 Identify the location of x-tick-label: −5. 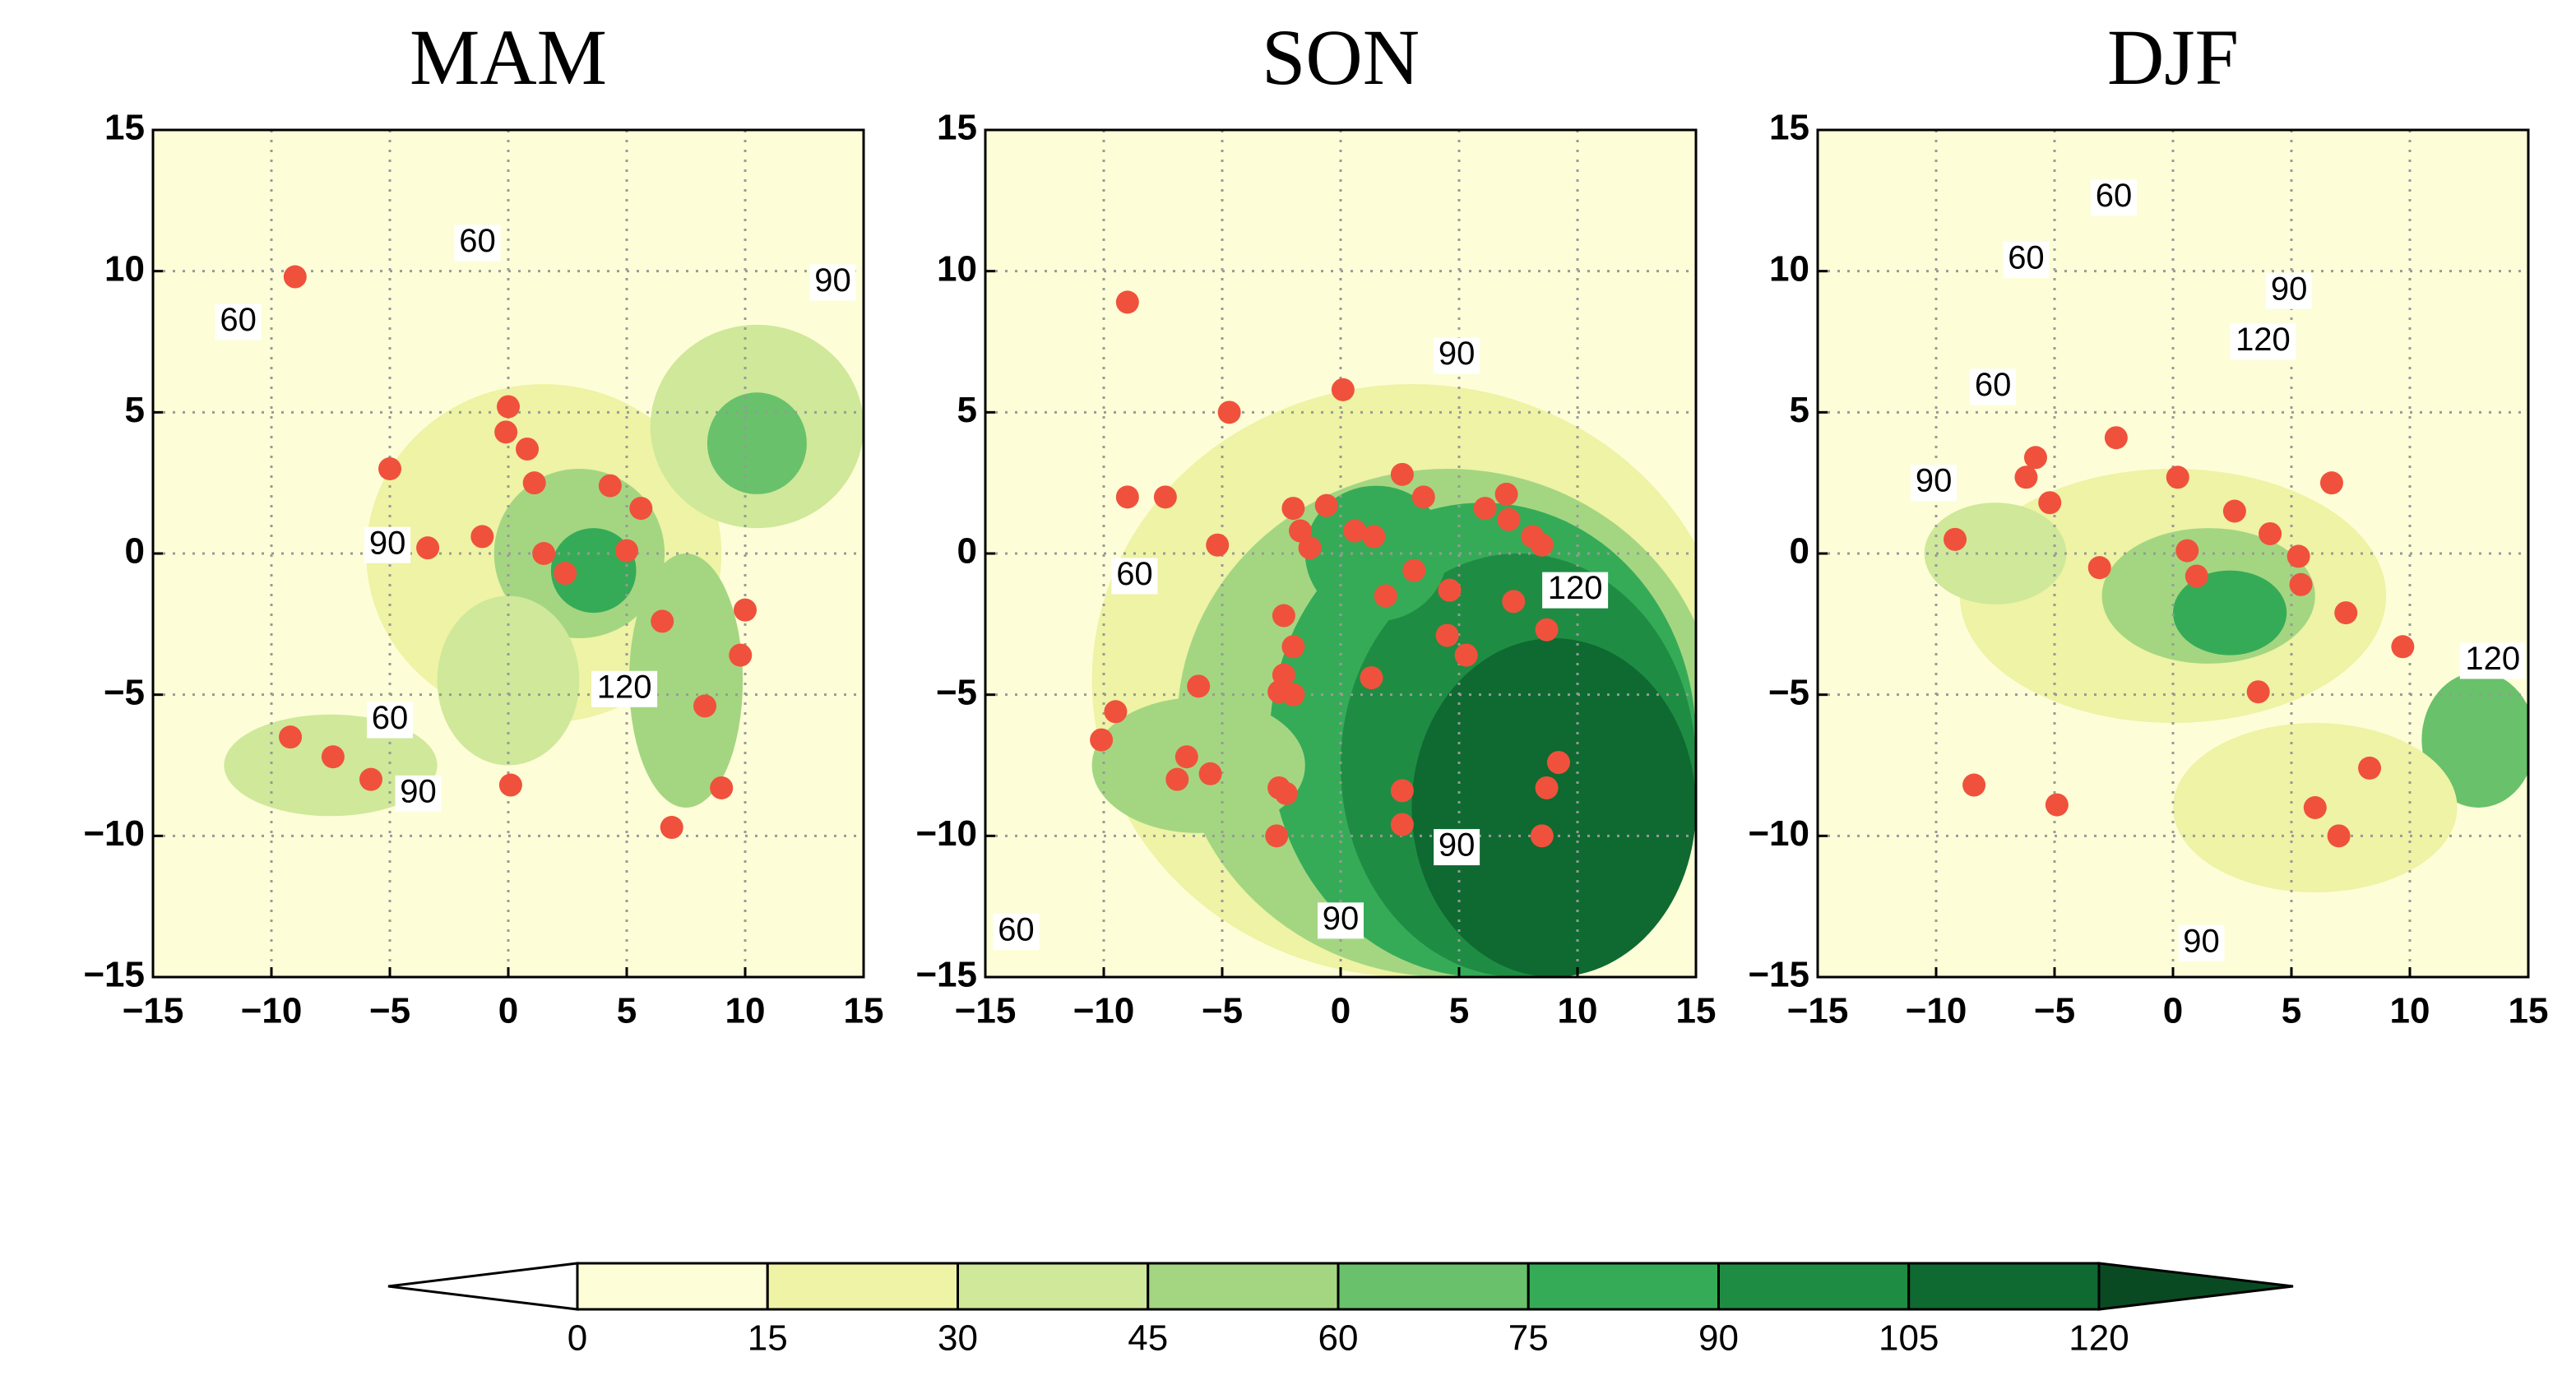
(1222, 1011).